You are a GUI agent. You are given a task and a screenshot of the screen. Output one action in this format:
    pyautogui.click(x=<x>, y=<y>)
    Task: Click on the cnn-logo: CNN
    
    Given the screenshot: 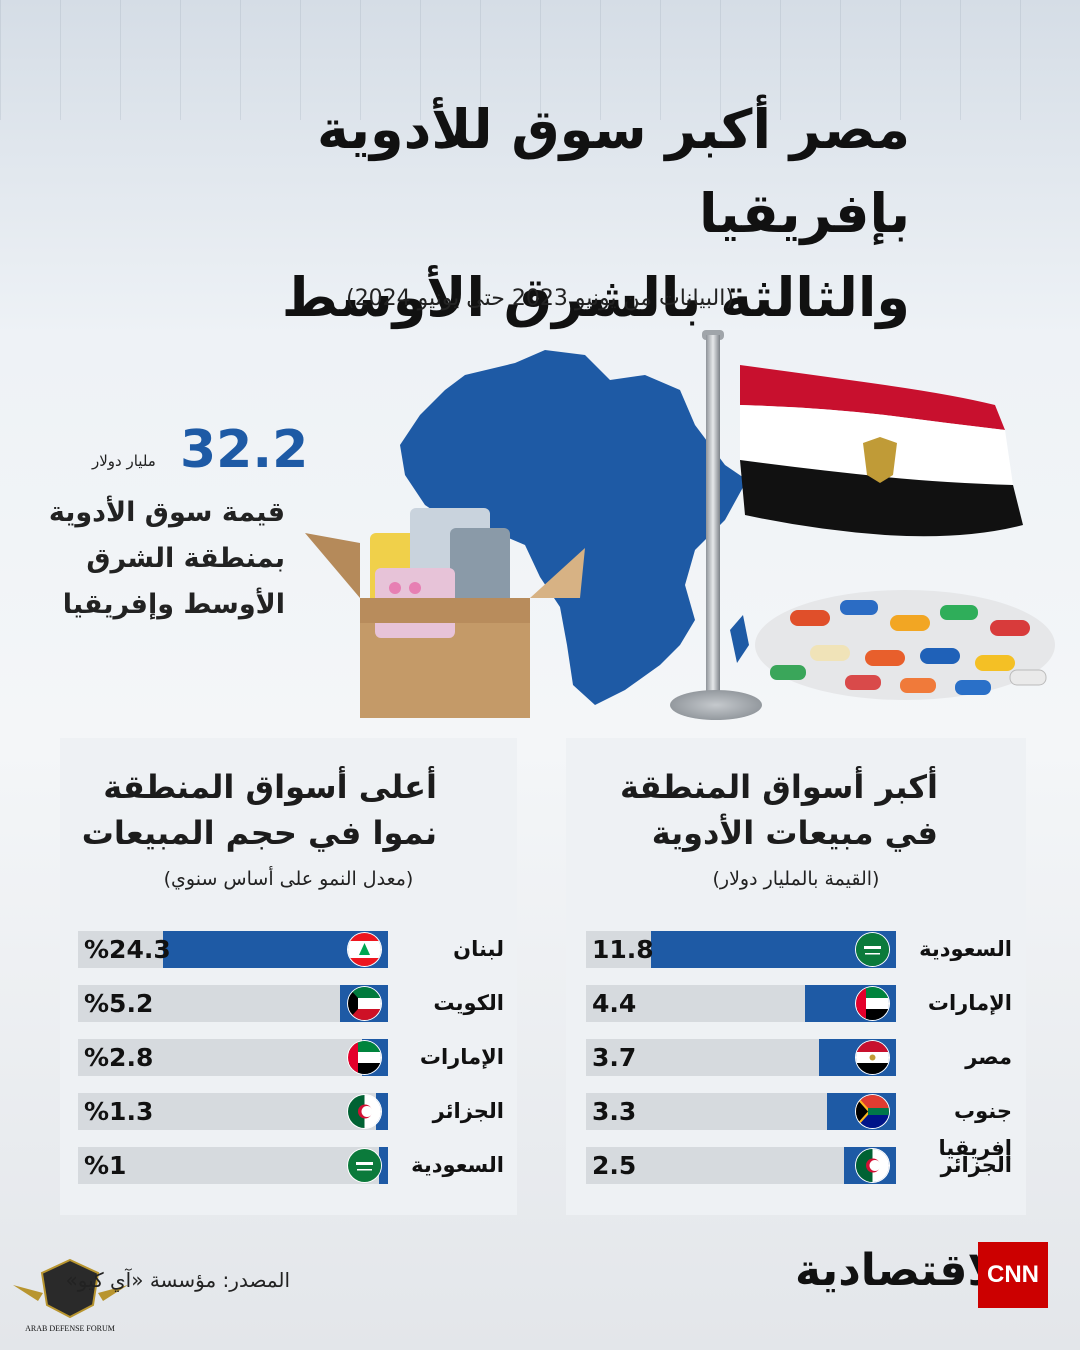 What is the action you would take?
    pyautogui.click(x=1013, y=1275)
    